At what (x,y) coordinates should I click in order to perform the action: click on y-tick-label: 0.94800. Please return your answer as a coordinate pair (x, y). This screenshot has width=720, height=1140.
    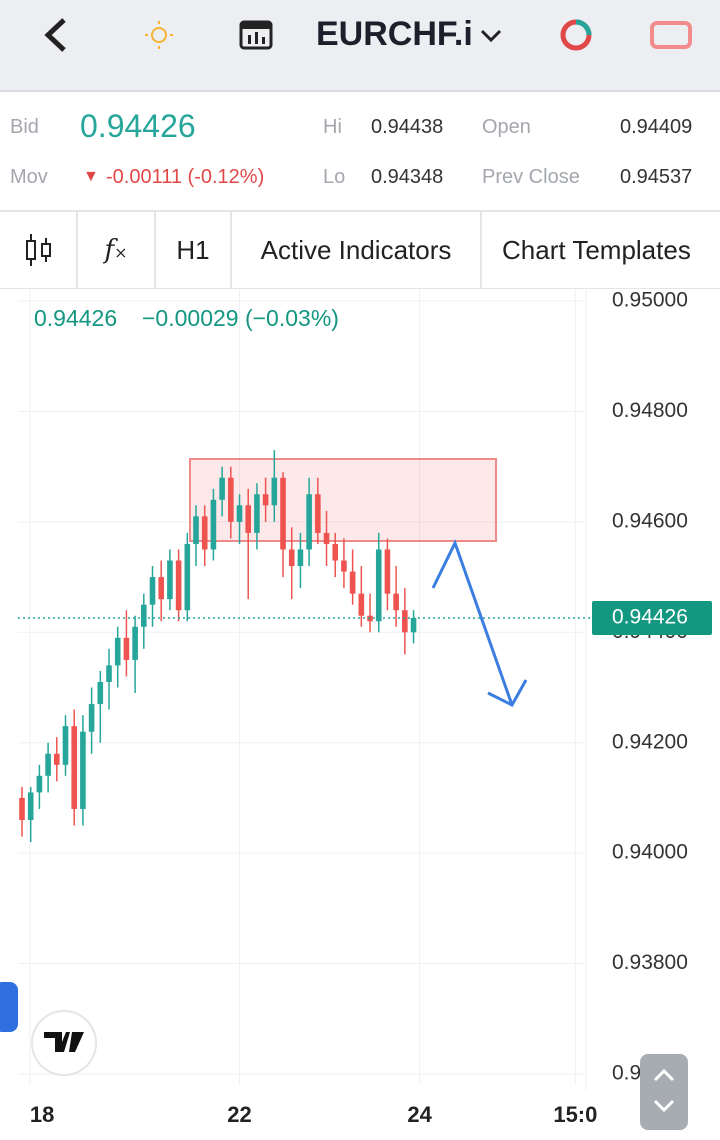
    Looking at the image, I should click on (650, 410).